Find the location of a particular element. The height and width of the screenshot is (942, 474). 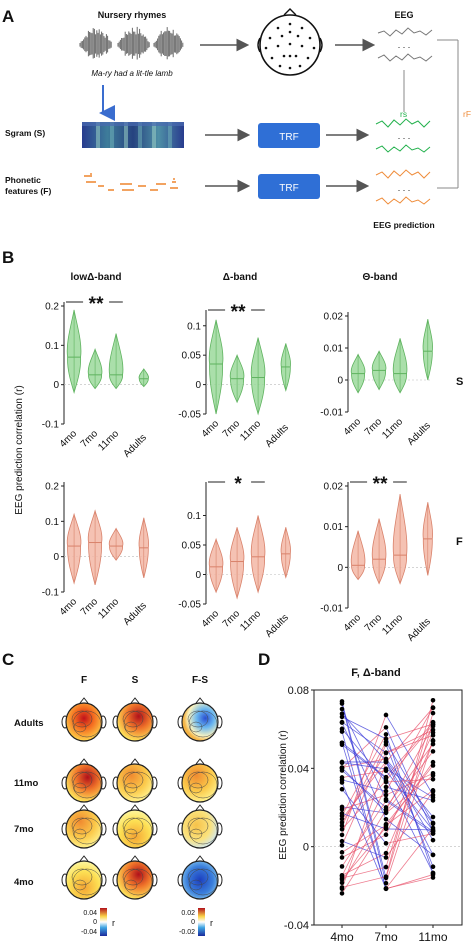

svg-text: 0.04 is located at coordinates (90, 913).